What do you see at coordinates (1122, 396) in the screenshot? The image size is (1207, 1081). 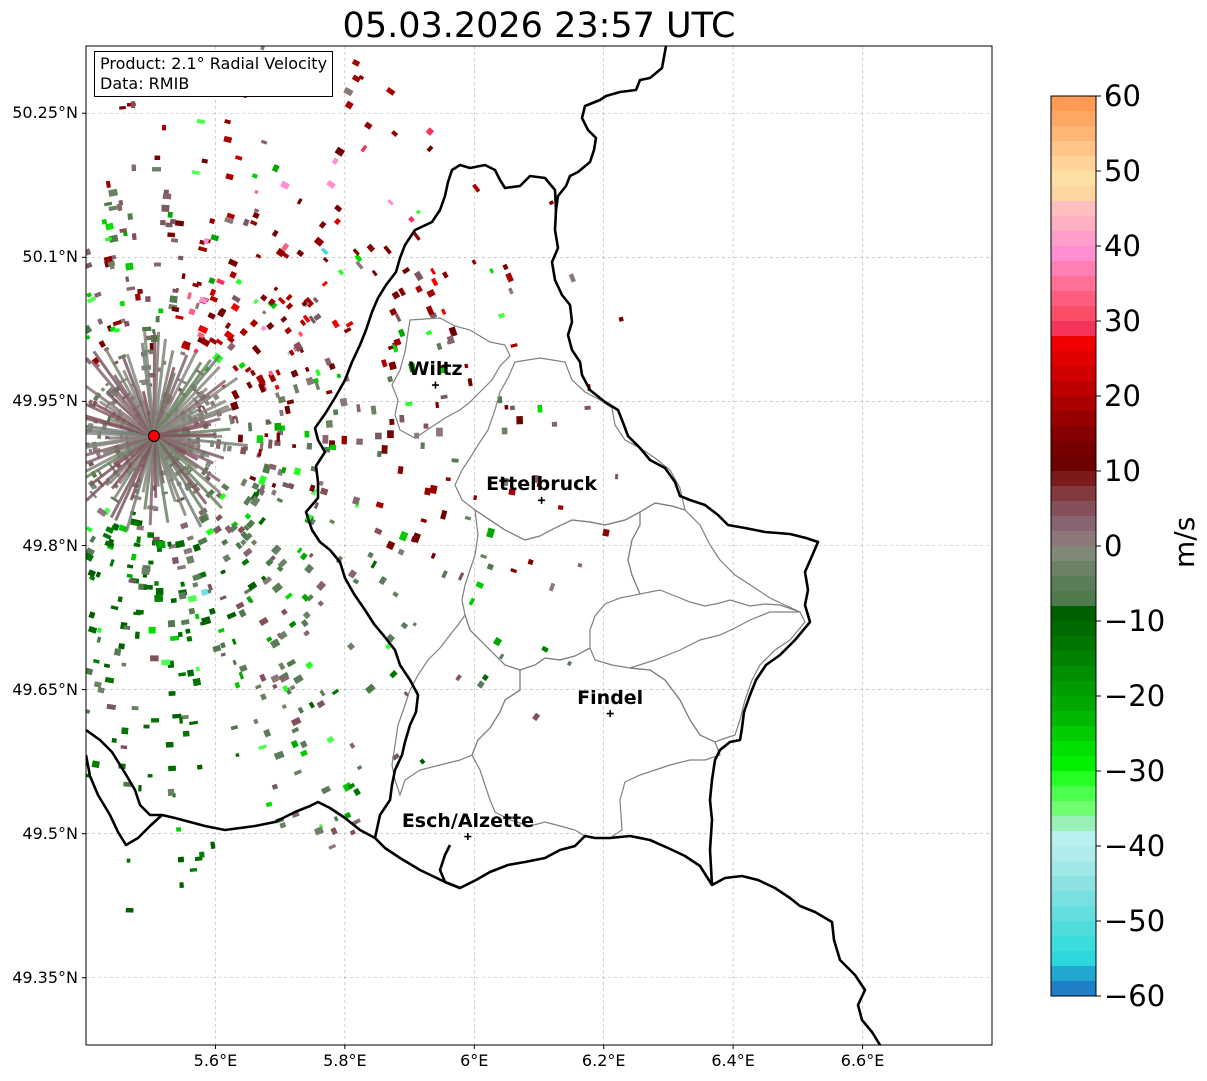 I see `colorbar-tick-label: 20` at bounding box center [1122, 396].